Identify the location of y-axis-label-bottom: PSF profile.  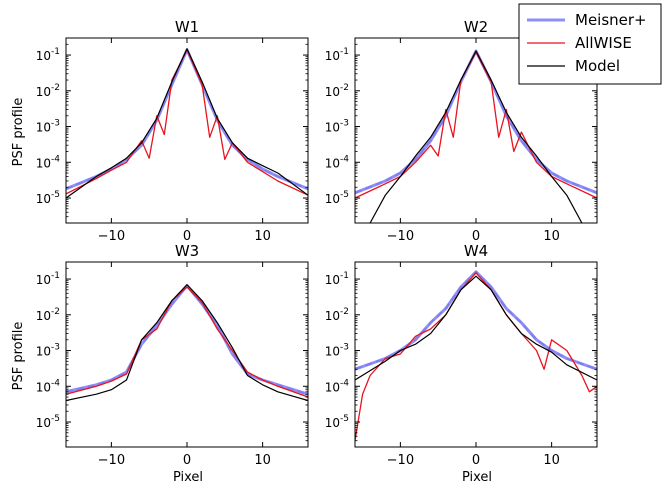
(18, 356).